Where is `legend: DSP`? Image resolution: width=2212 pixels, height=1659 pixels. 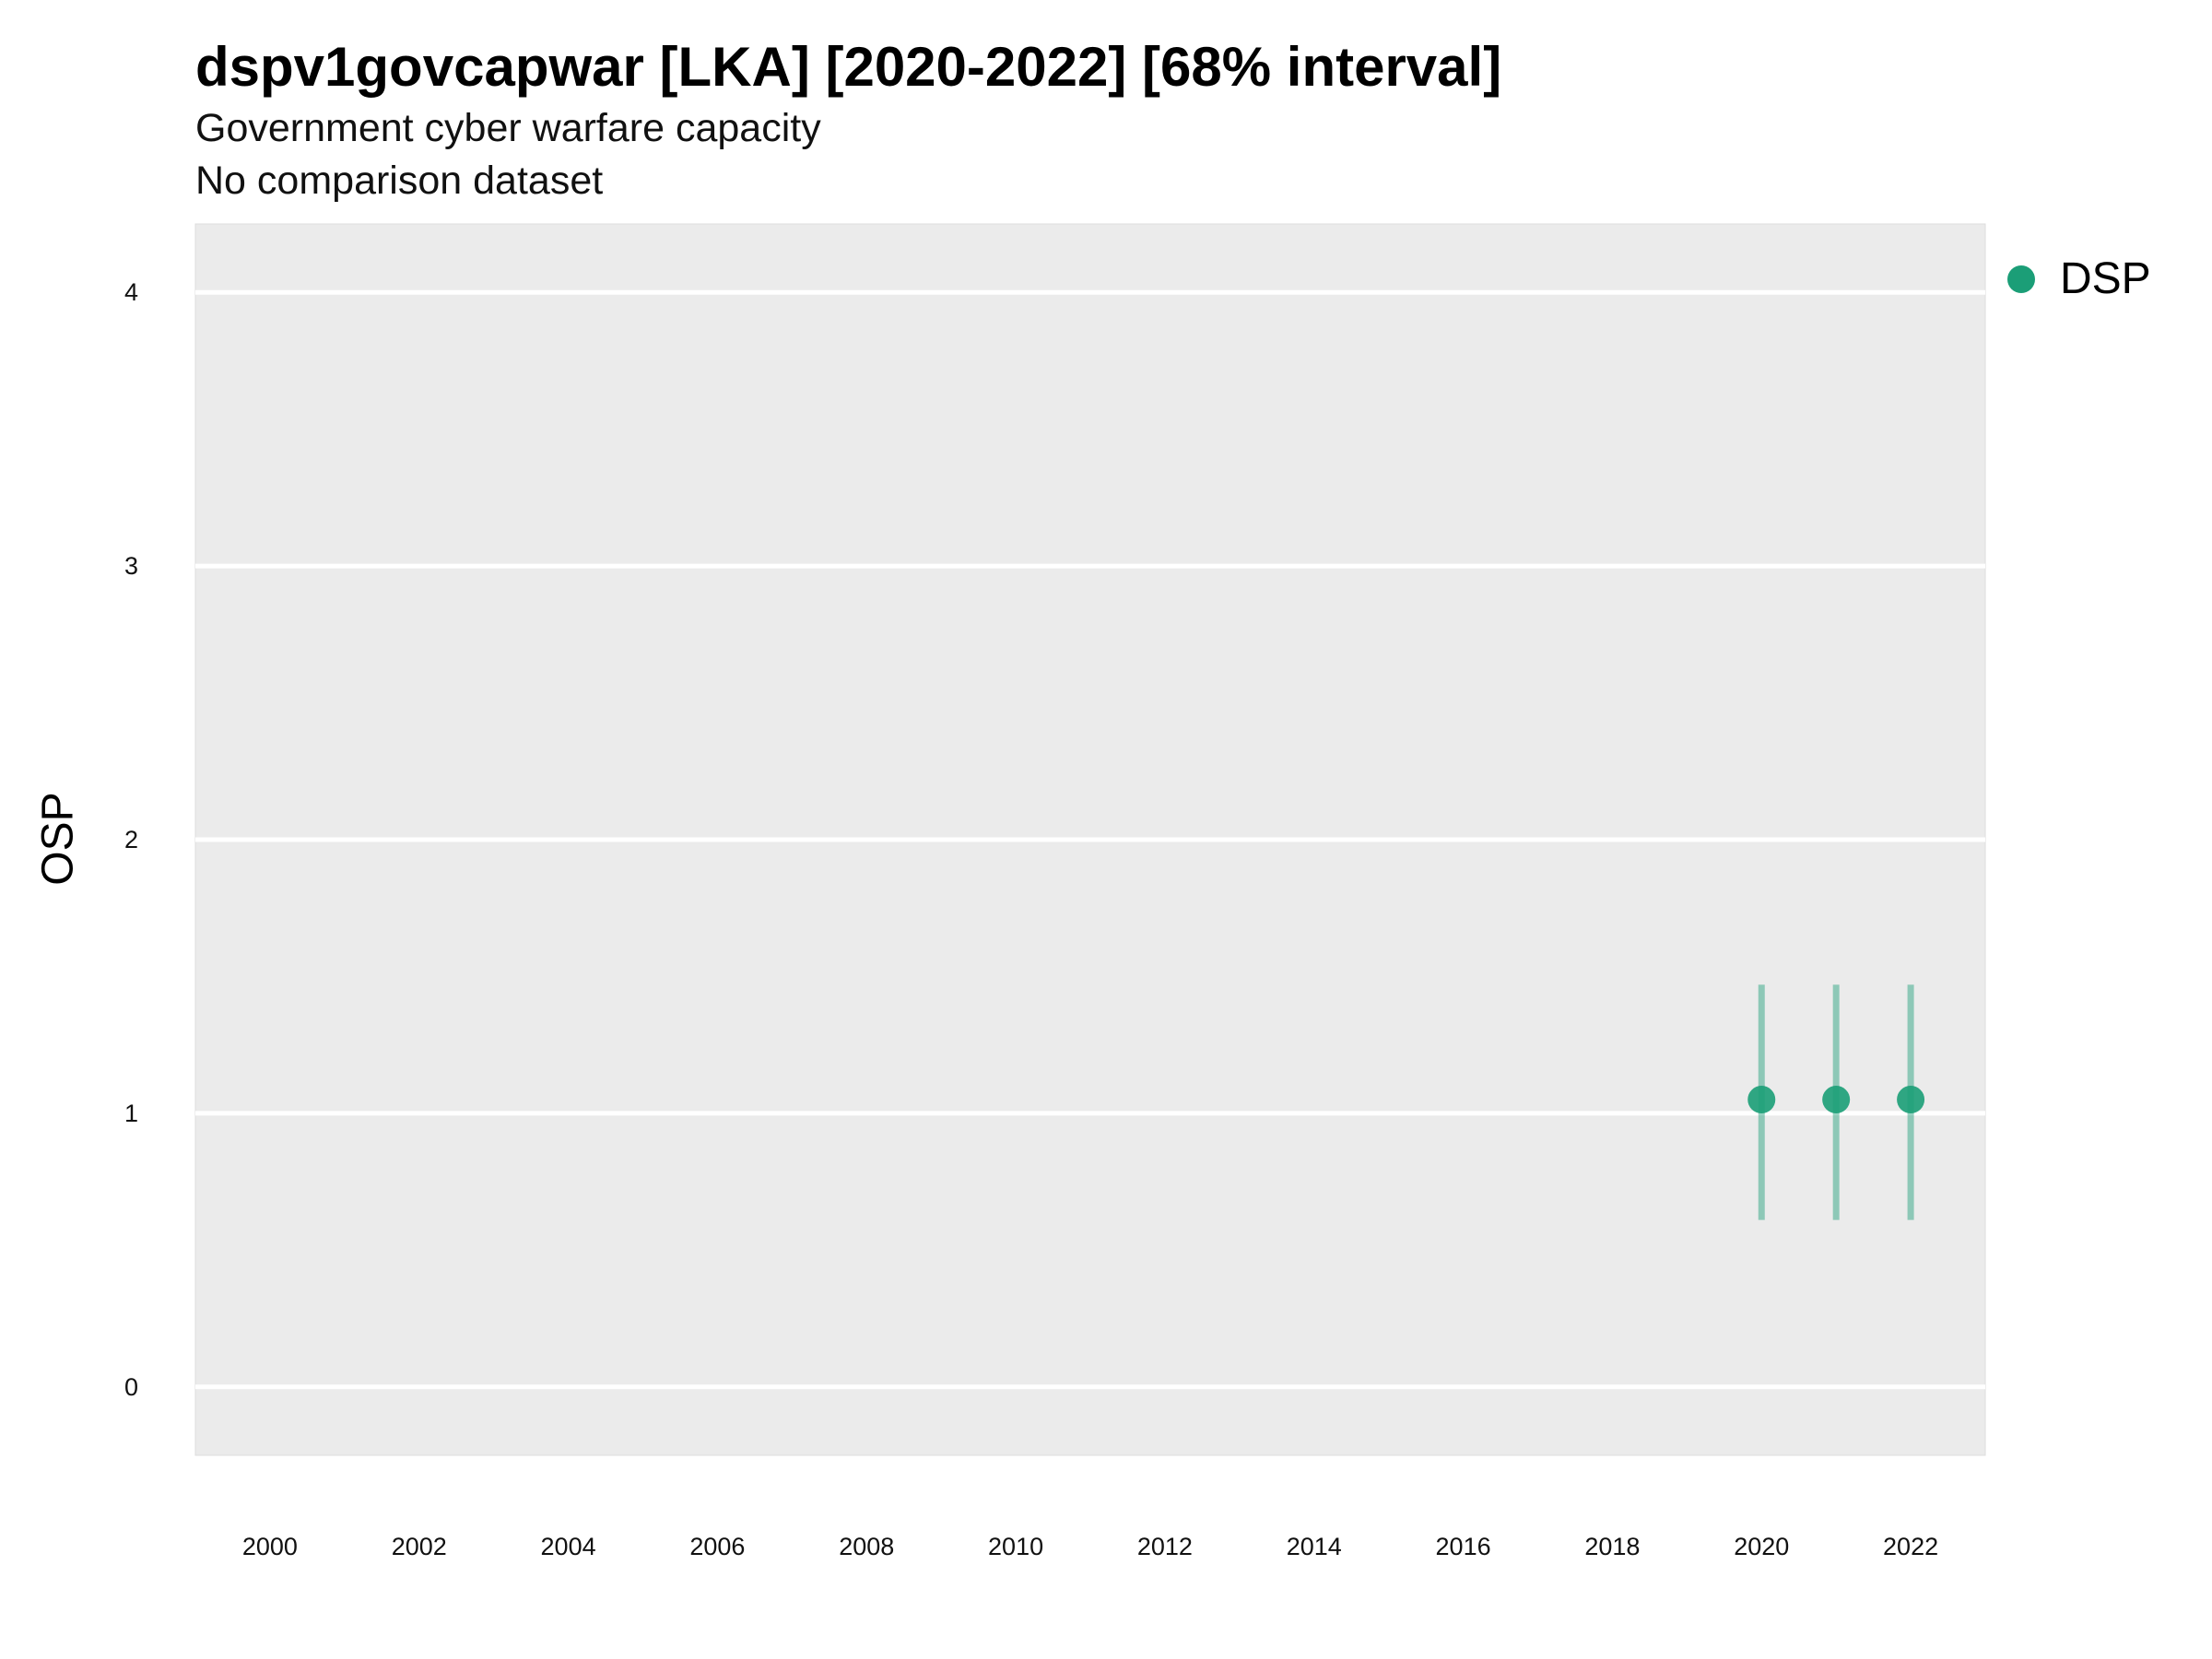
legend: DSP is located at coordinates (2079, 278).